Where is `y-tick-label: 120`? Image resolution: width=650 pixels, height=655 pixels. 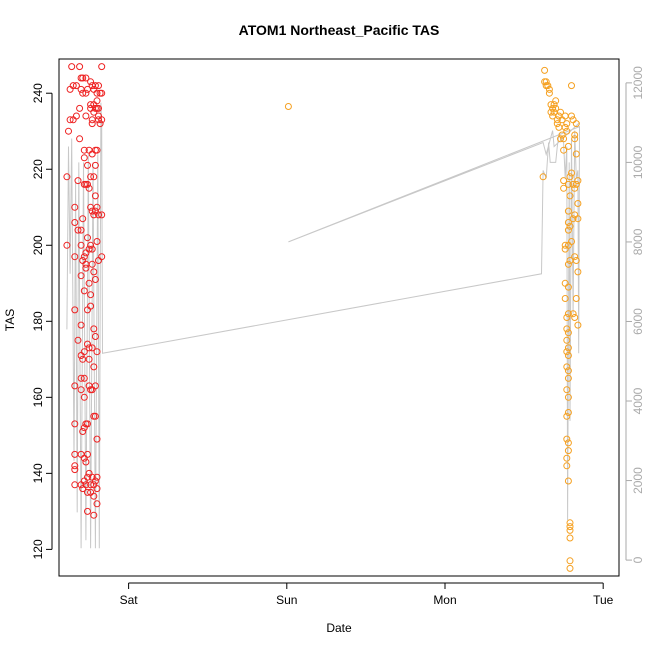
y-tick-label: 120 is located at coordinates (38, 549).